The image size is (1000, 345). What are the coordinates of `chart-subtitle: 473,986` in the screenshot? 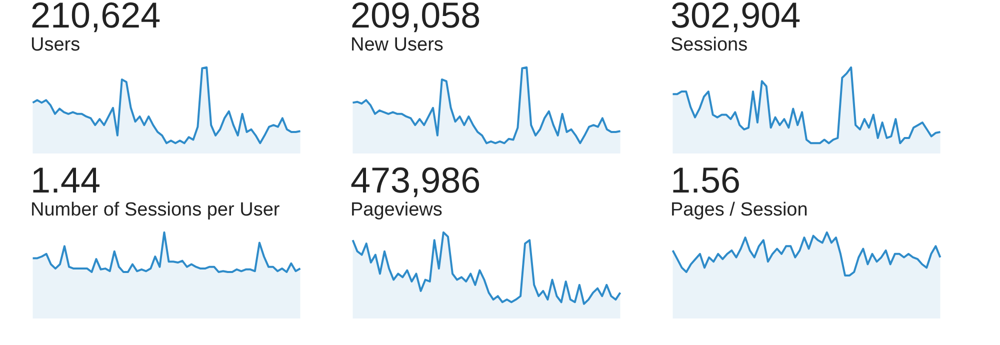 It's located at (415, 180).